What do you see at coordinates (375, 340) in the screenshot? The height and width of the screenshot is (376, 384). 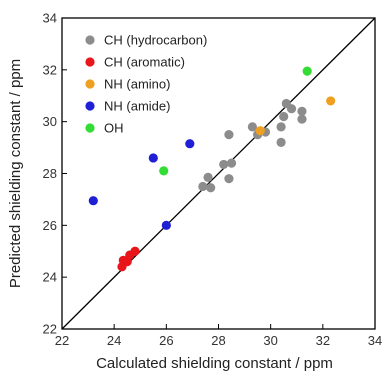 I see `x-tick-label: 34` at bounding box center [375, 340].